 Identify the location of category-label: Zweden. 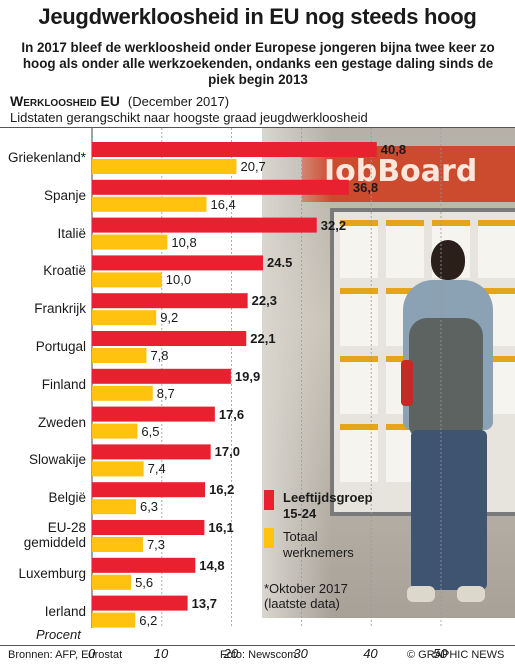
(61, 422).